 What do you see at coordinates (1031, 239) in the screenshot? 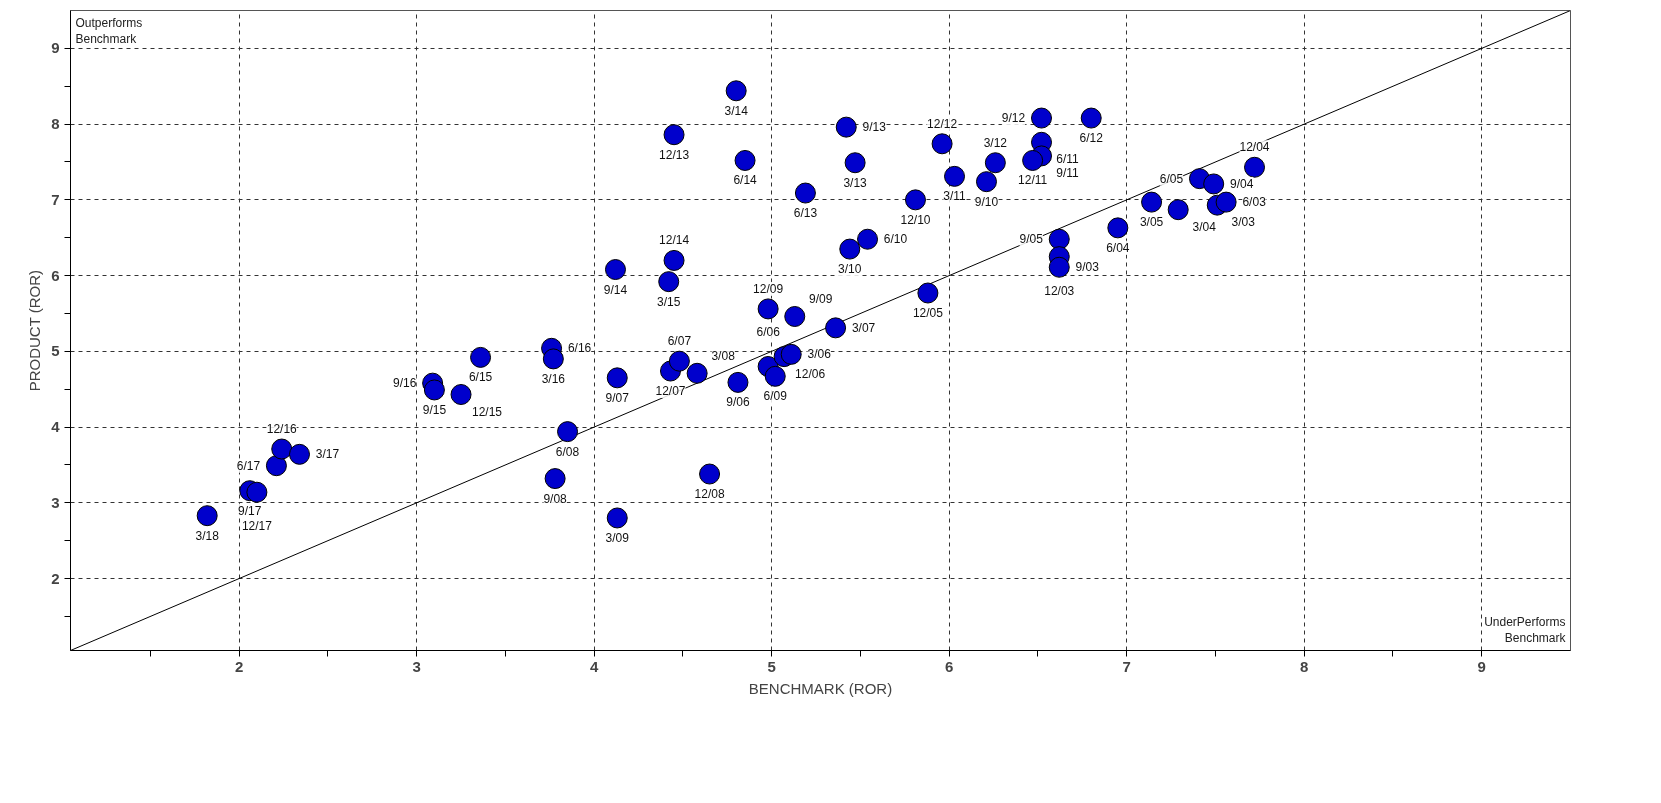
I see `annotation: 9/05` at bounding box center [1031, 239].